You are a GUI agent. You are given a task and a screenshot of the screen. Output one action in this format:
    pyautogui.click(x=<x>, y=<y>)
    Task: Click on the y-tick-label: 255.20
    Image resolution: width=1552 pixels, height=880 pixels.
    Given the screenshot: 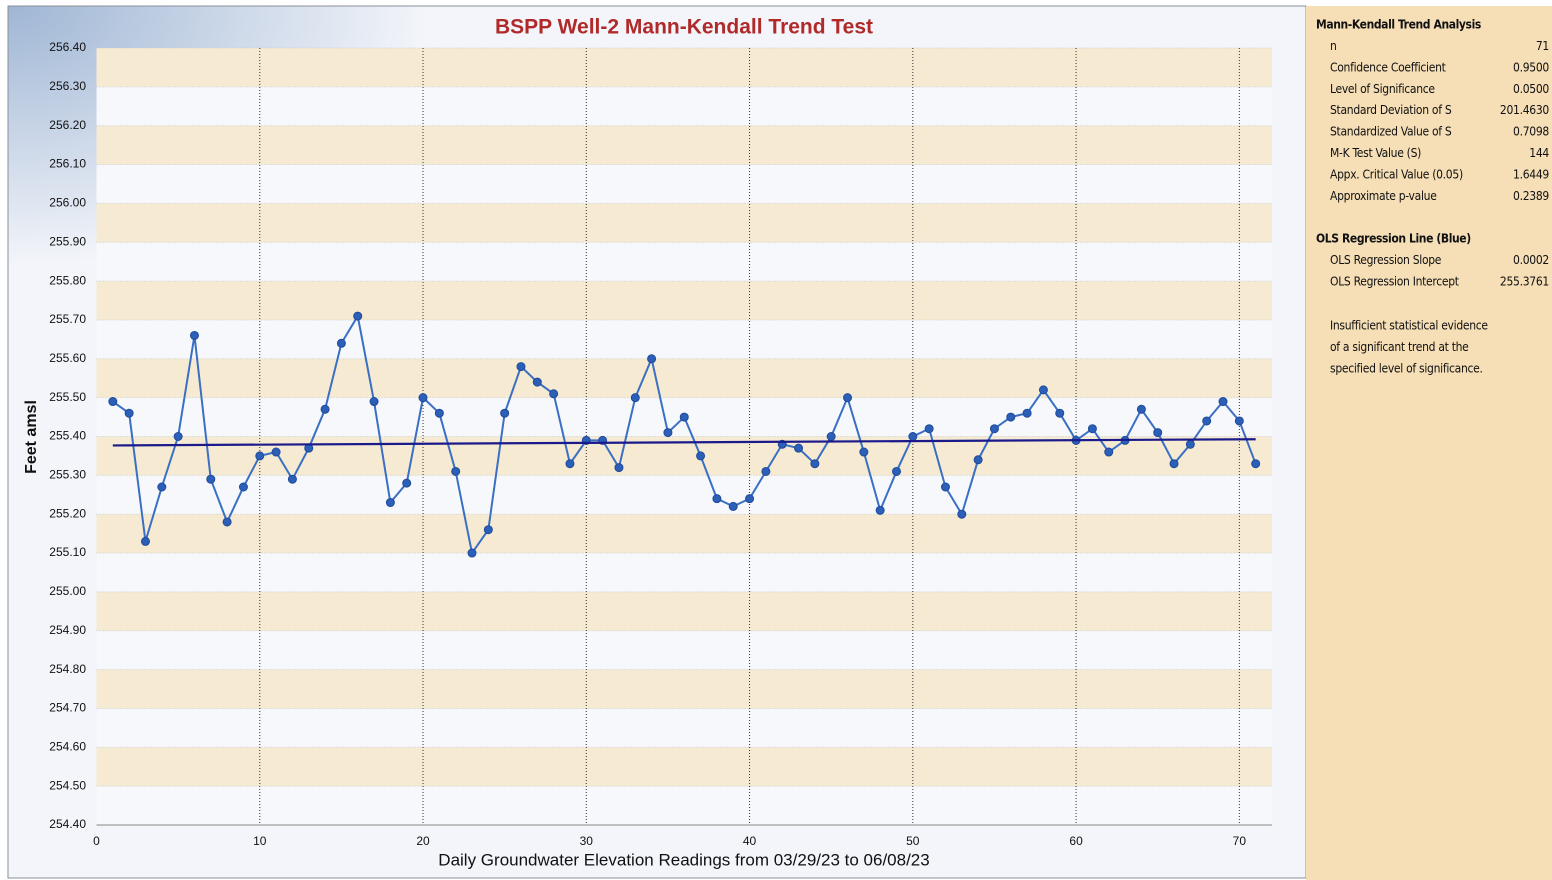 What is the action you would take?
    pyautogui.click(x=67, y=513)
    